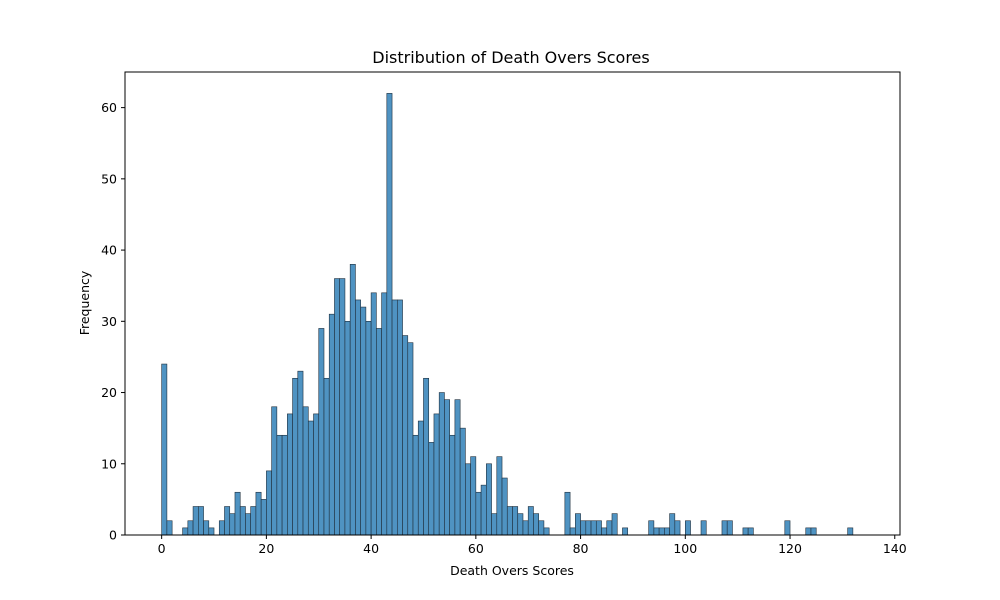  I want to click on y-axis: 0 10 20 30 40 50 60, so click(113, 321).